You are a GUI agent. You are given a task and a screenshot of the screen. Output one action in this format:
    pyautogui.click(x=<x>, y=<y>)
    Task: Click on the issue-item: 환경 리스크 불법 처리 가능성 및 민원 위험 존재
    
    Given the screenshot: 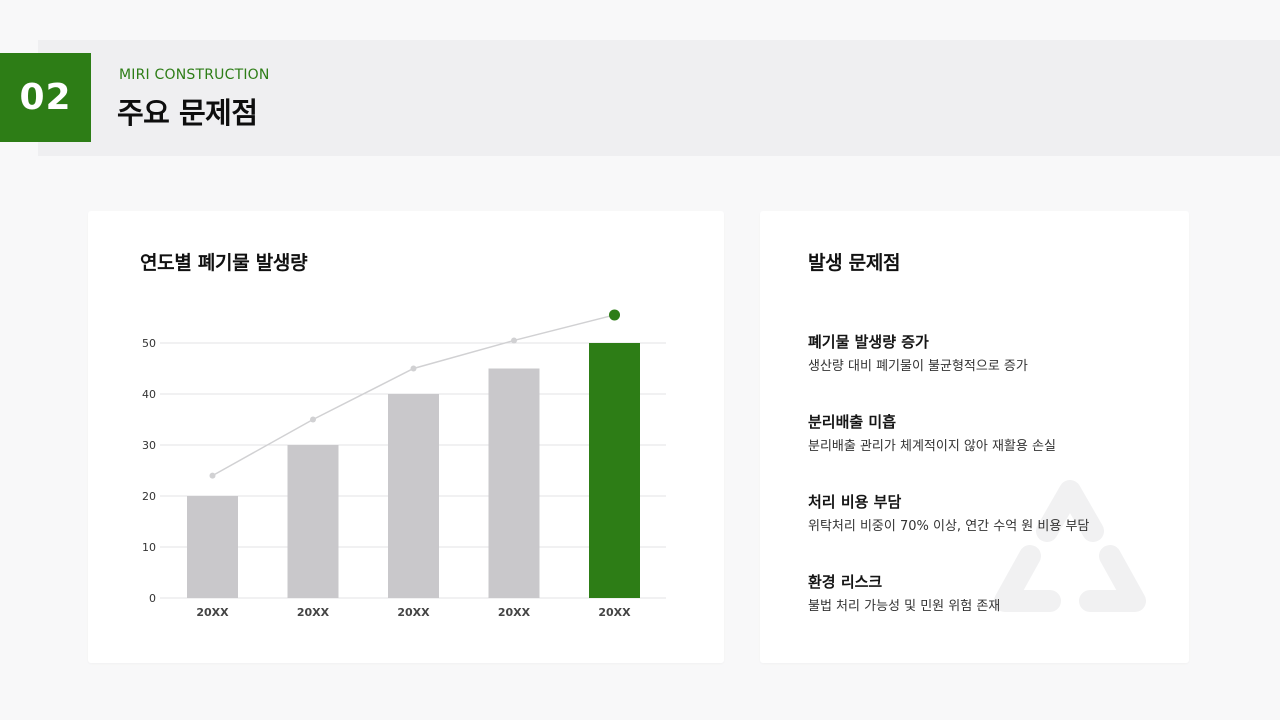 What is the action you would take?
    pyautogui.click(x=948, y=612)
    